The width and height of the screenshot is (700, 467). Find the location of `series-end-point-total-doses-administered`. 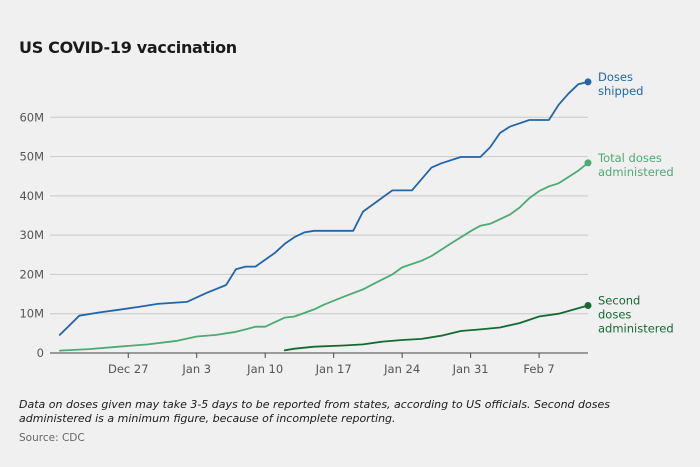

series-end-point-total-doses-administered is located at coordinates (588, 163).